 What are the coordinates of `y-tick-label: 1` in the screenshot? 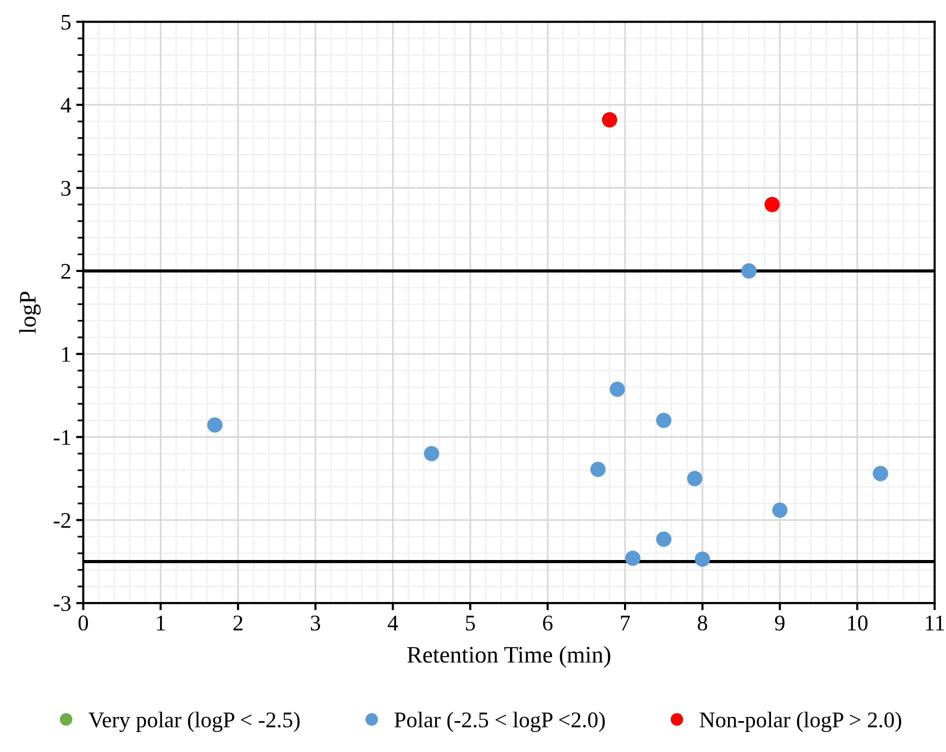 It's located at (66, 354).